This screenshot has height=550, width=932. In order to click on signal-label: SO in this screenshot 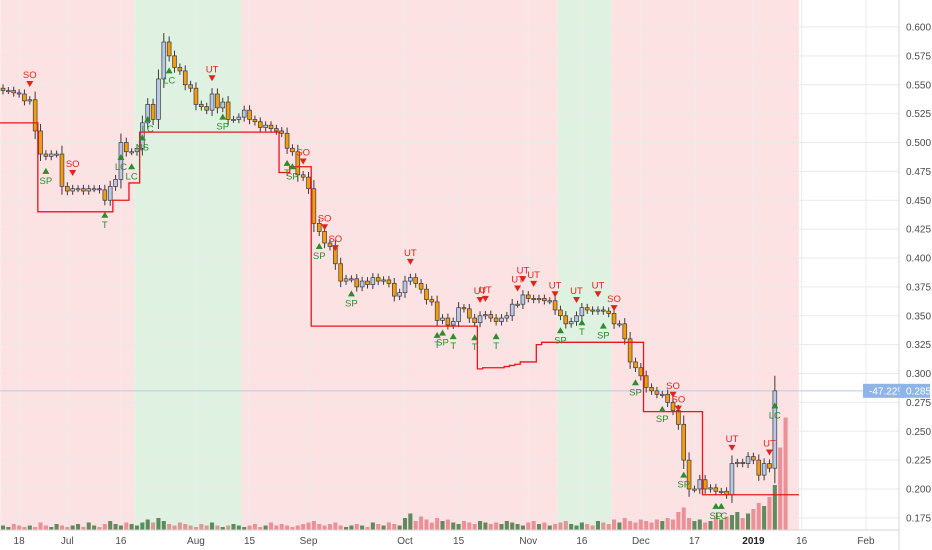, I will do `click(73, 164)`.